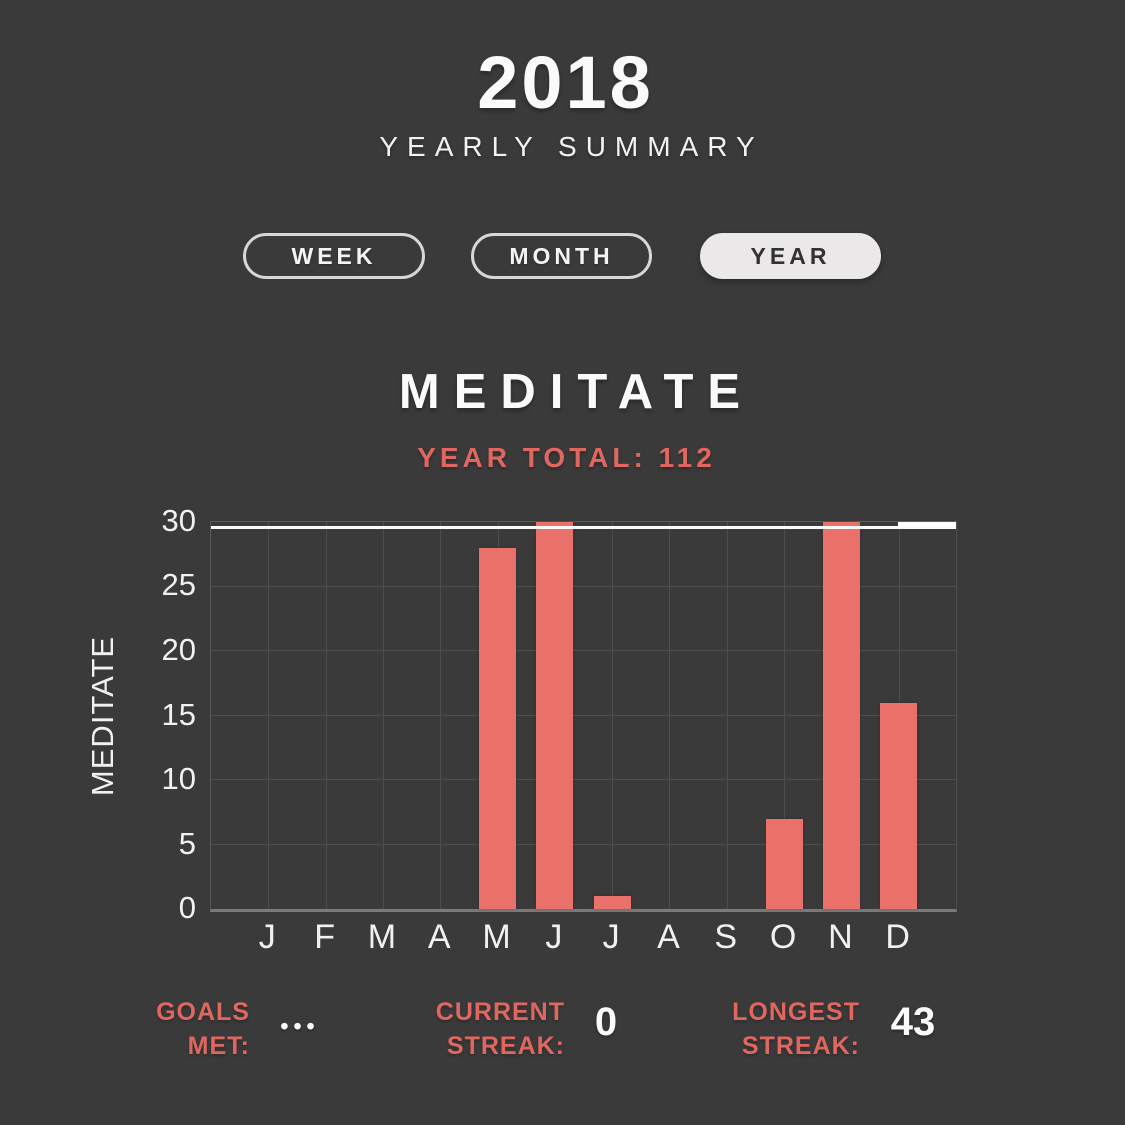  What do you see at coordinates (800, 1046) in the screenshot?
I see `longest-streak-label-line2: STREAK:` at bounding box center [800, 1046].